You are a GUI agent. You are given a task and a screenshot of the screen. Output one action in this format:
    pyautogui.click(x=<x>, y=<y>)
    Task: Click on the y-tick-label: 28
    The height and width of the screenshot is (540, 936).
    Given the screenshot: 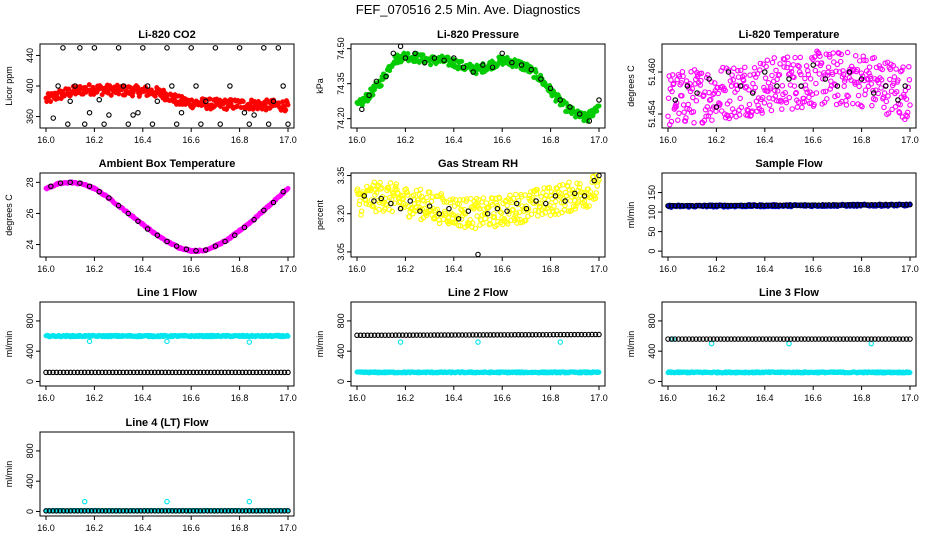 What is the action you would take?
    pyautogui.click(x=30, y=182)
    